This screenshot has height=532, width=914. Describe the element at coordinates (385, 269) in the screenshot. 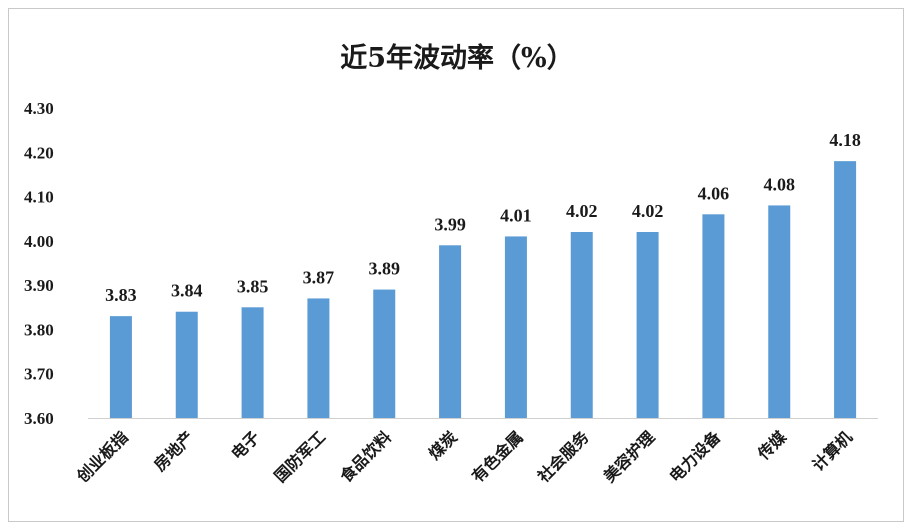

I see `data-label: 3.89` at that location.